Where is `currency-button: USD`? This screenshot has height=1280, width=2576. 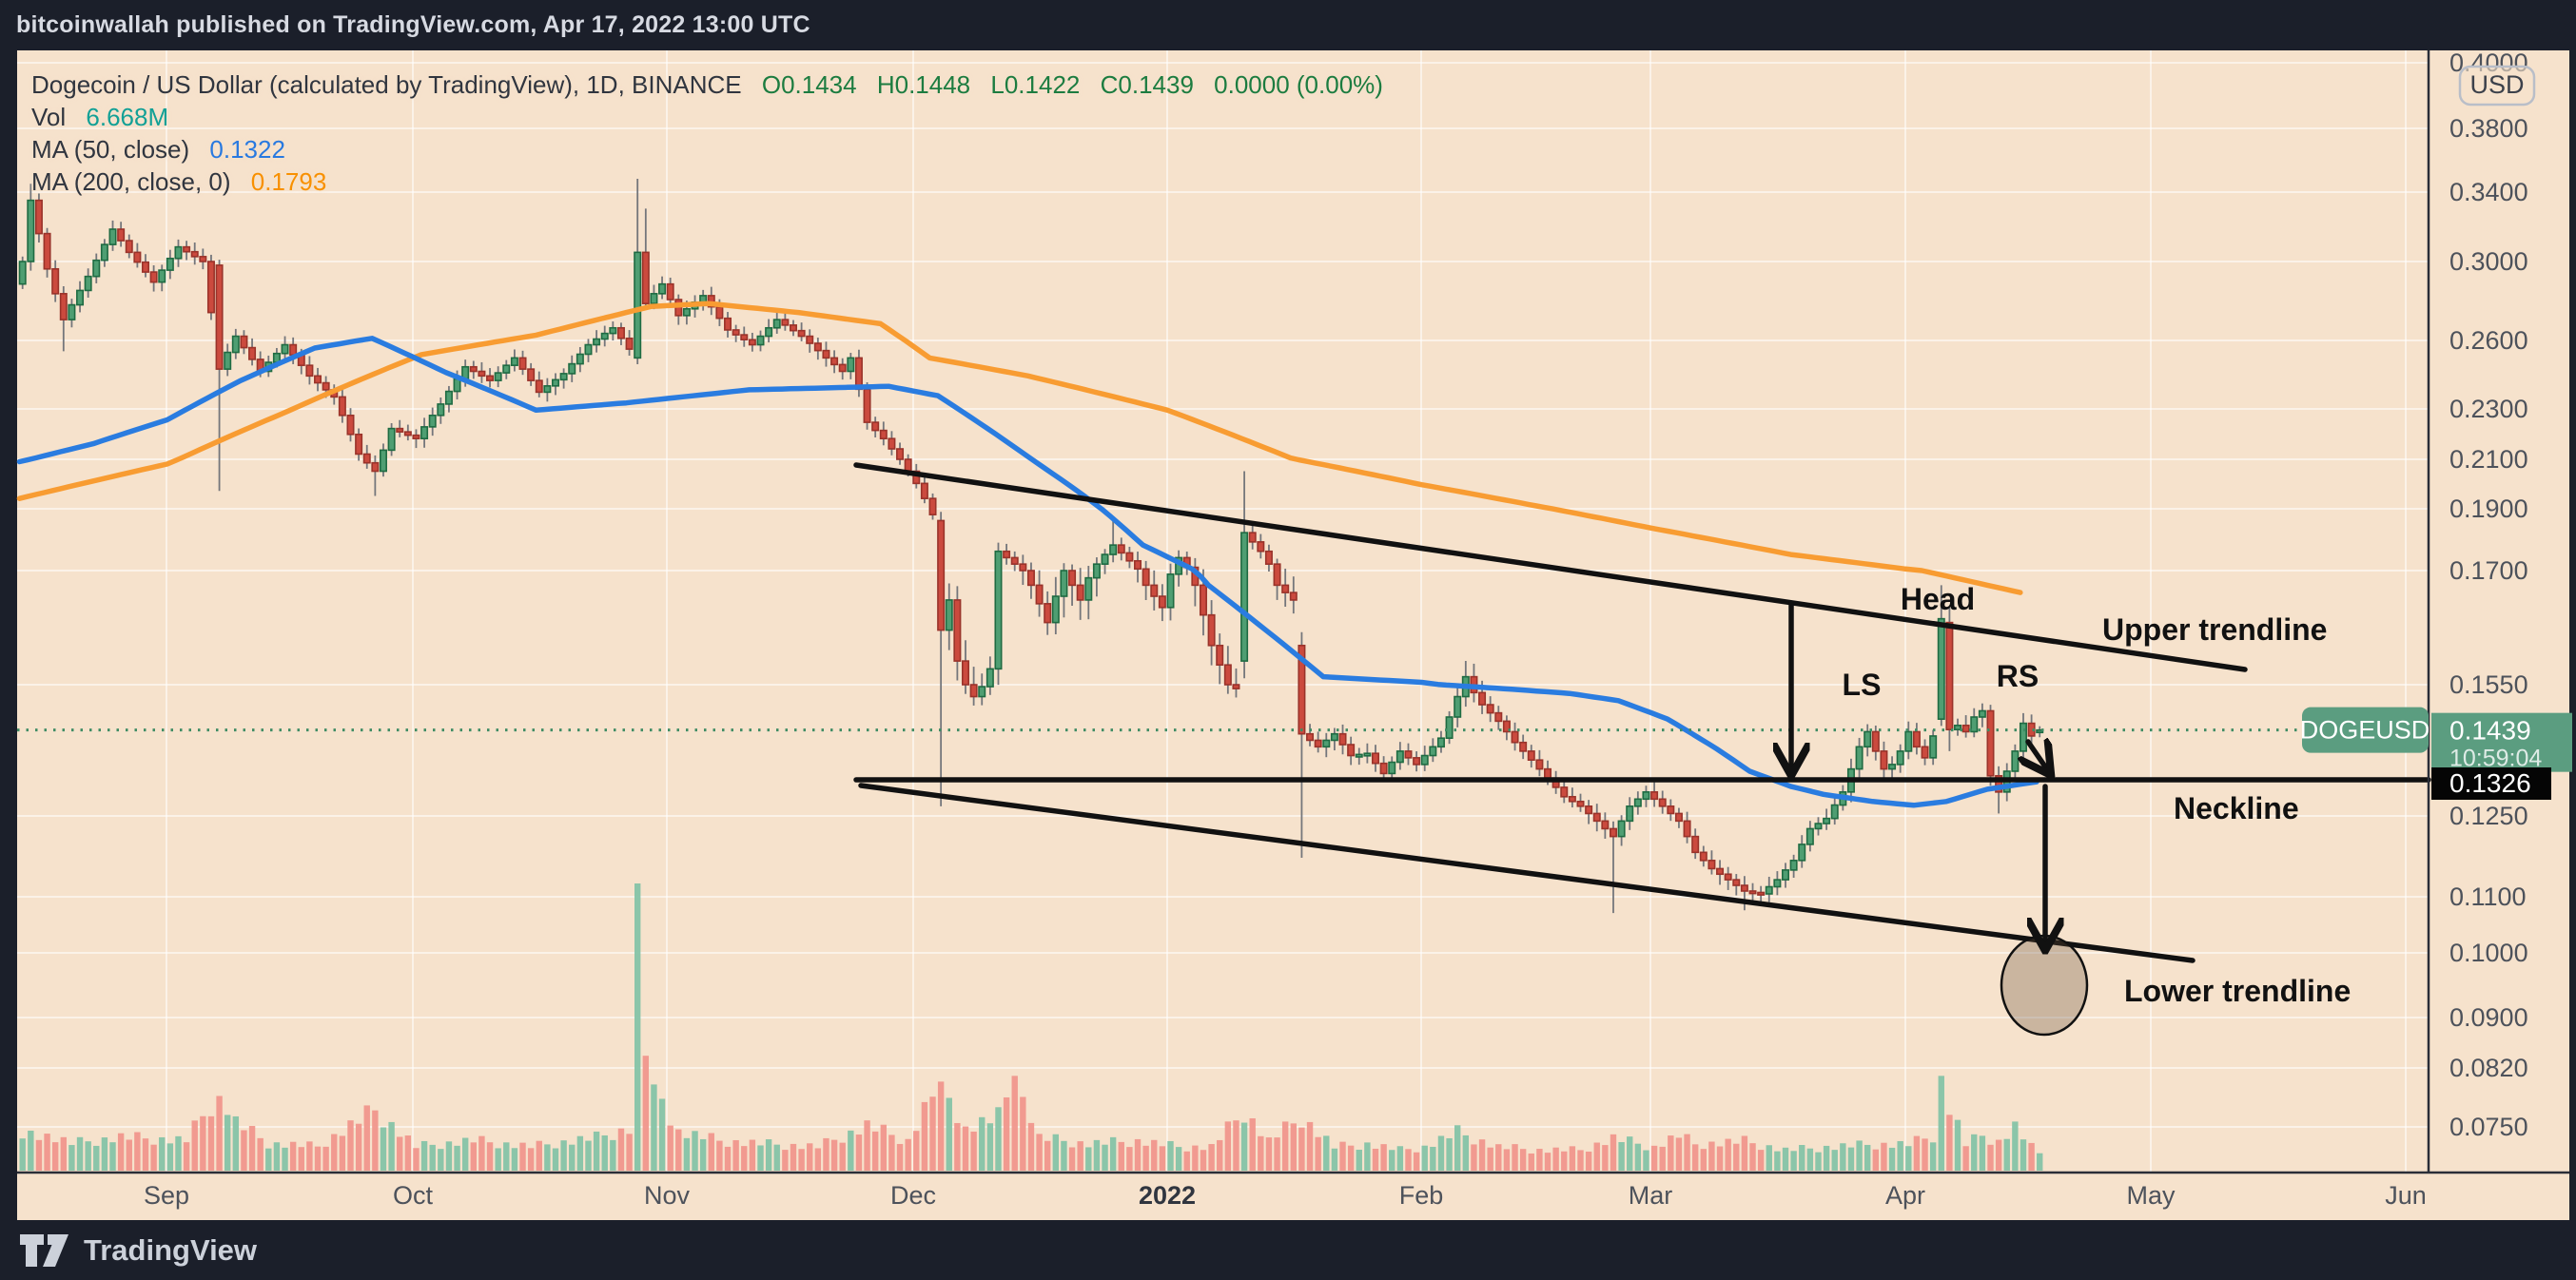
currency-button: USD is located at coordinates (2497, 86).